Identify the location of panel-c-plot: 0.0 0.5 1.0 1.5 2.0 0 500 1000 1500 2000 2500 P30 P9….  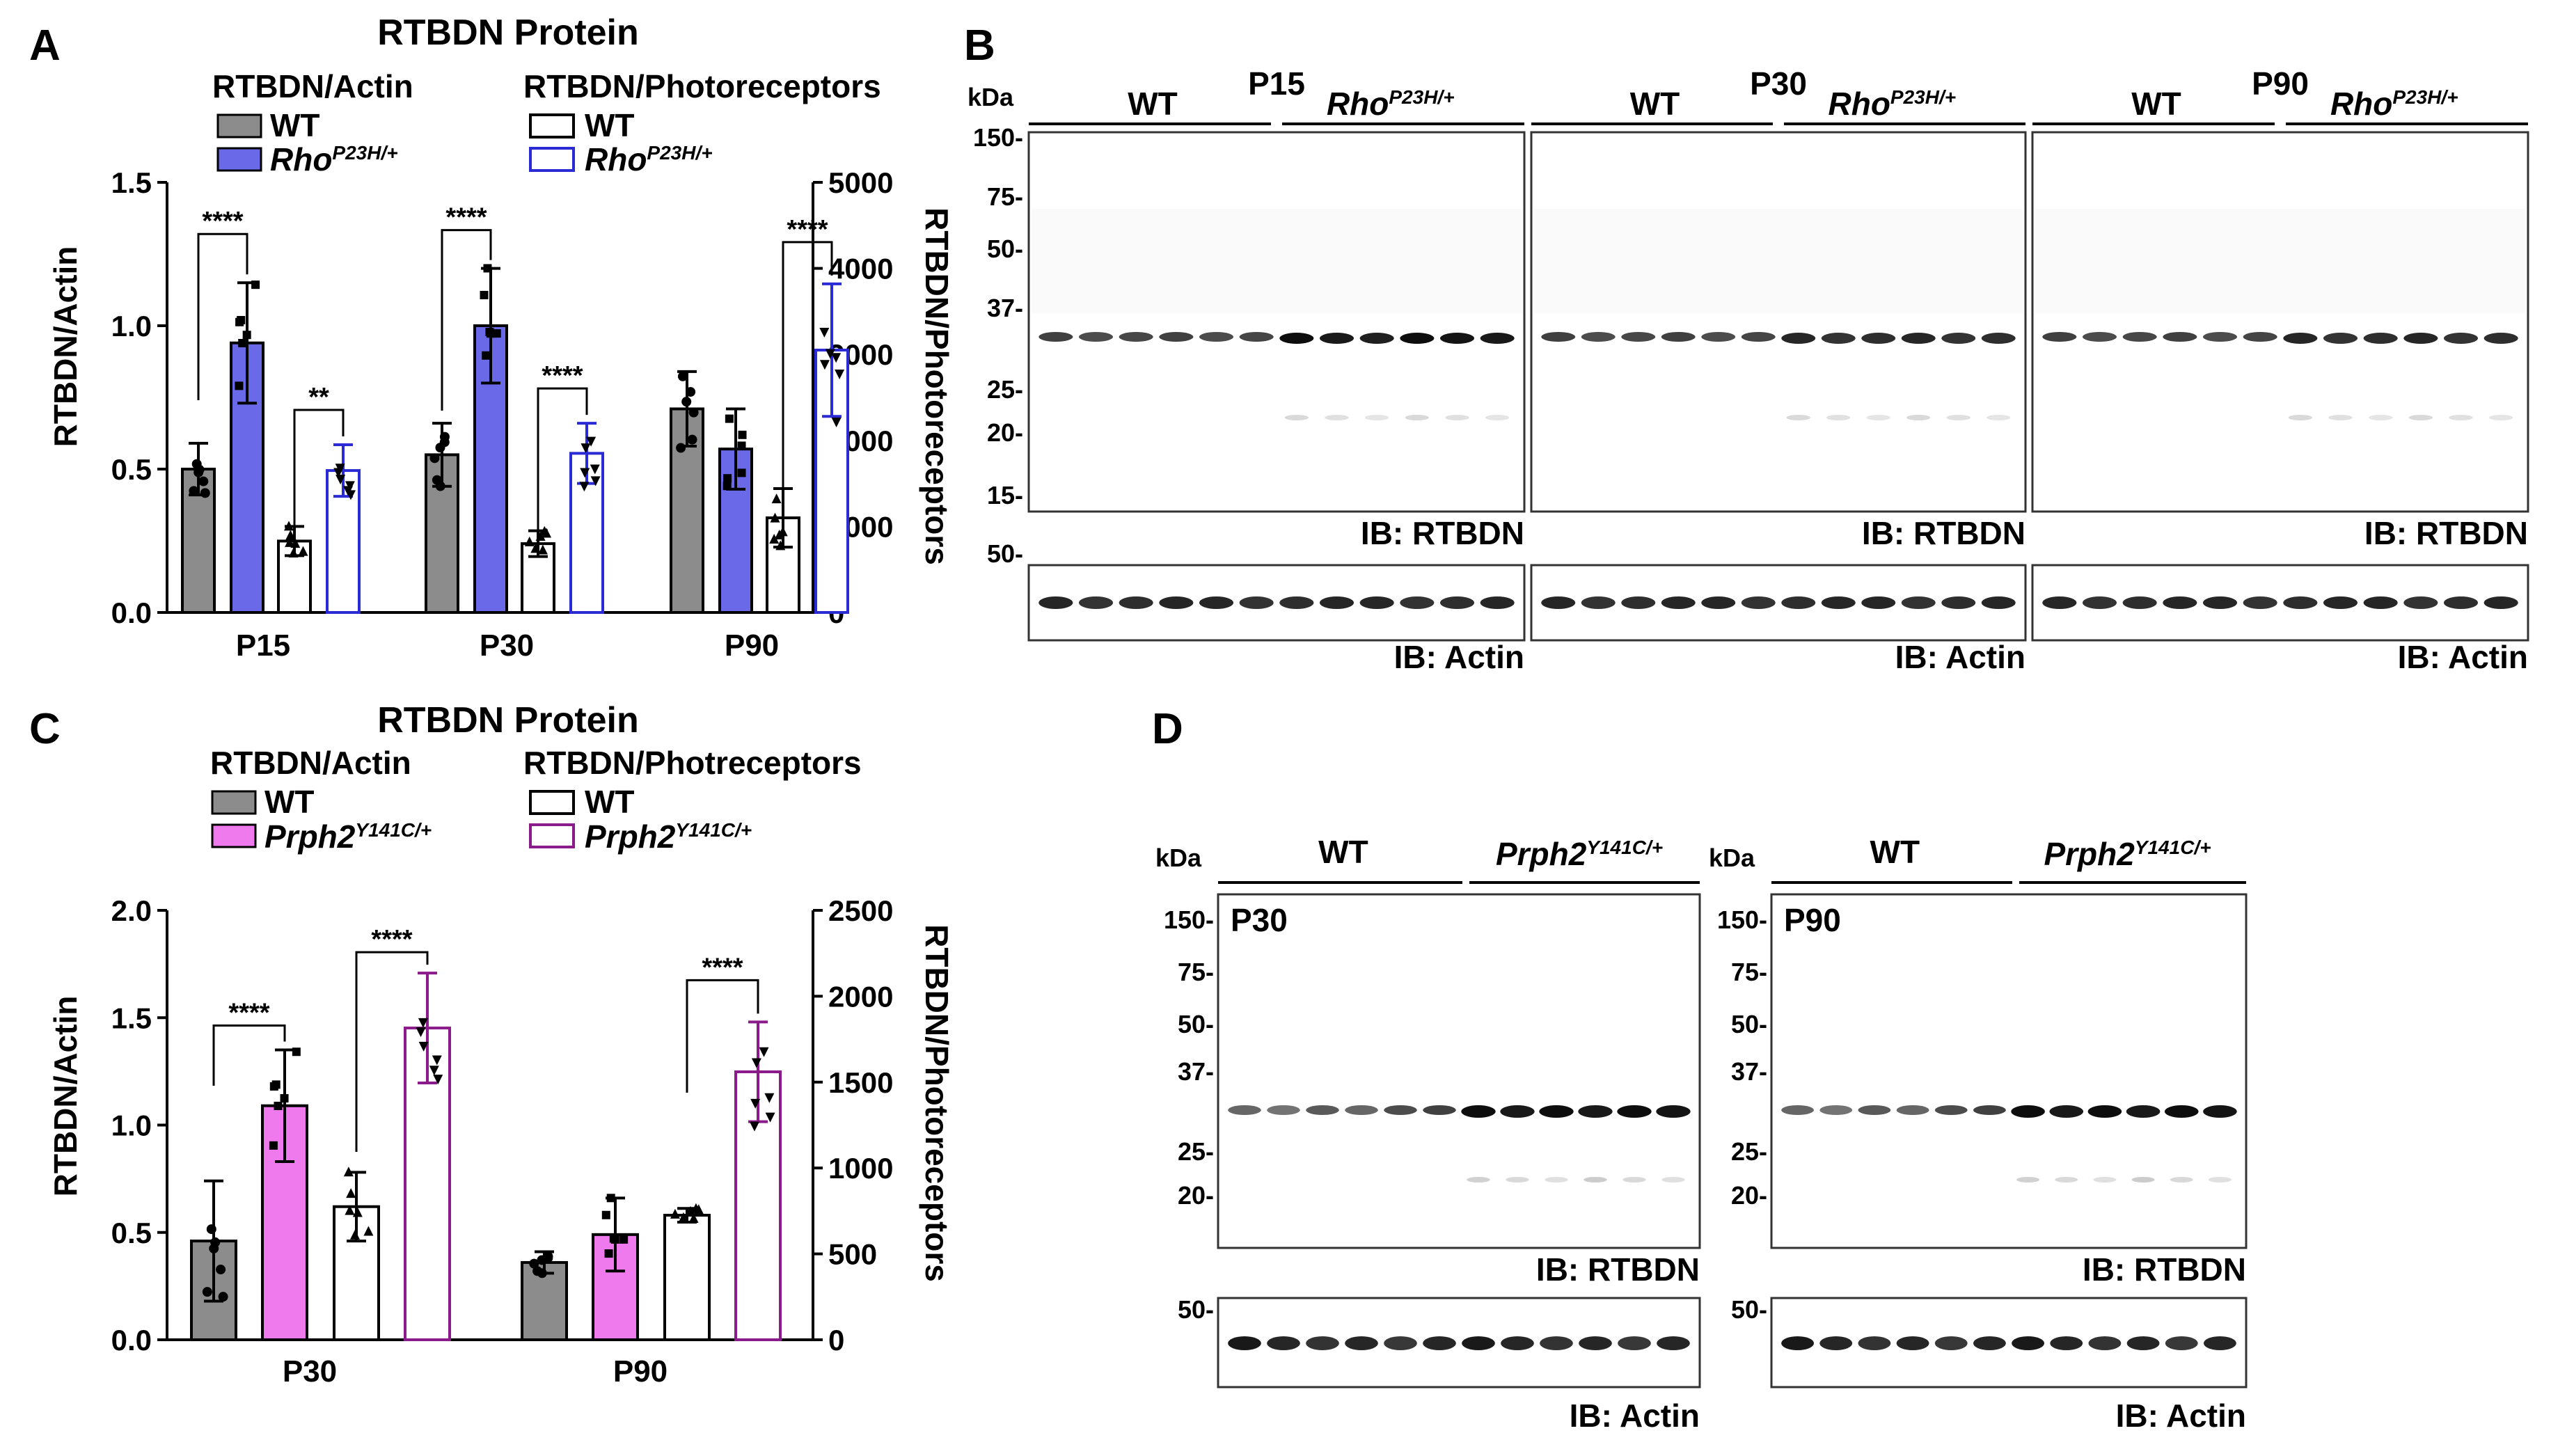
(502, 1141).